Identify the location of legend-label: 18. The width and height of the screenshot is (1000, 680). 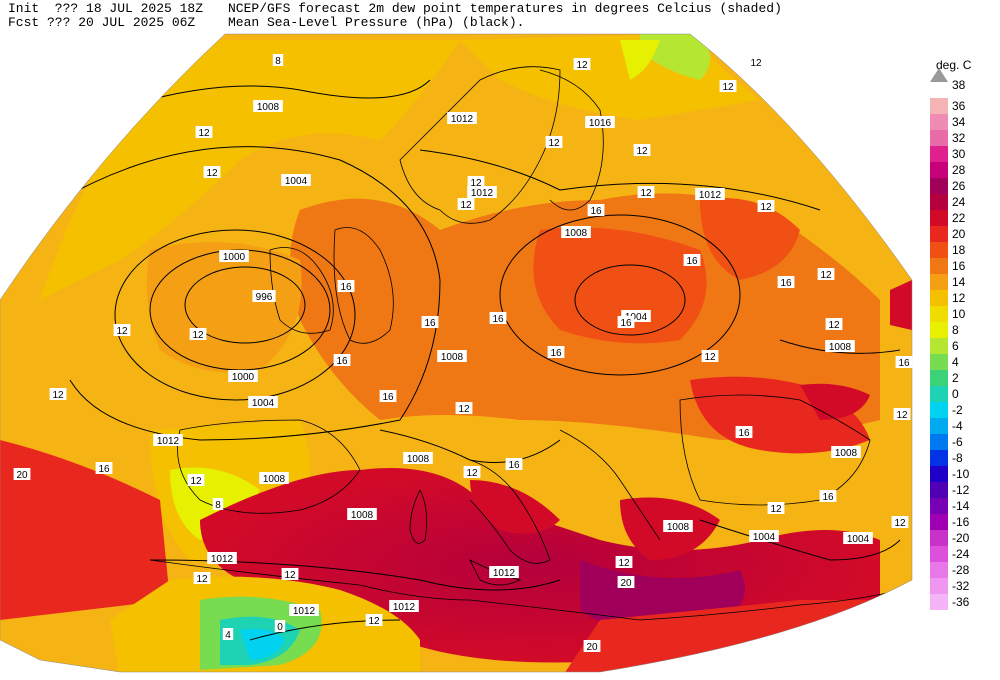
(959, 250).